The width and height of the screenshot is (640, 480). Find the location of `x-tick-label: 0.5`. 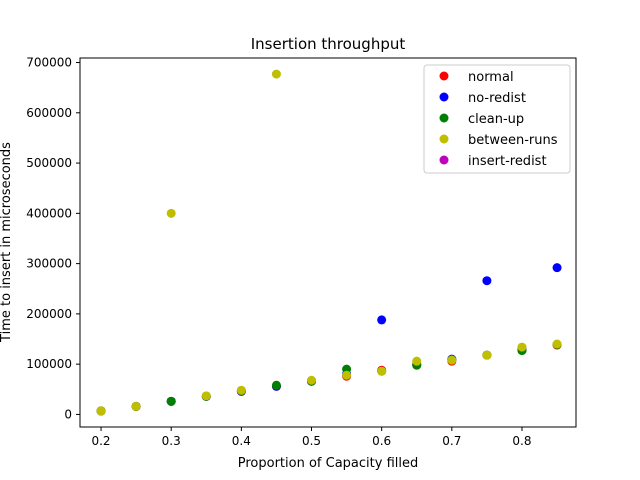

x-tick-label: 0.5 is located at coordinates (311, 441).